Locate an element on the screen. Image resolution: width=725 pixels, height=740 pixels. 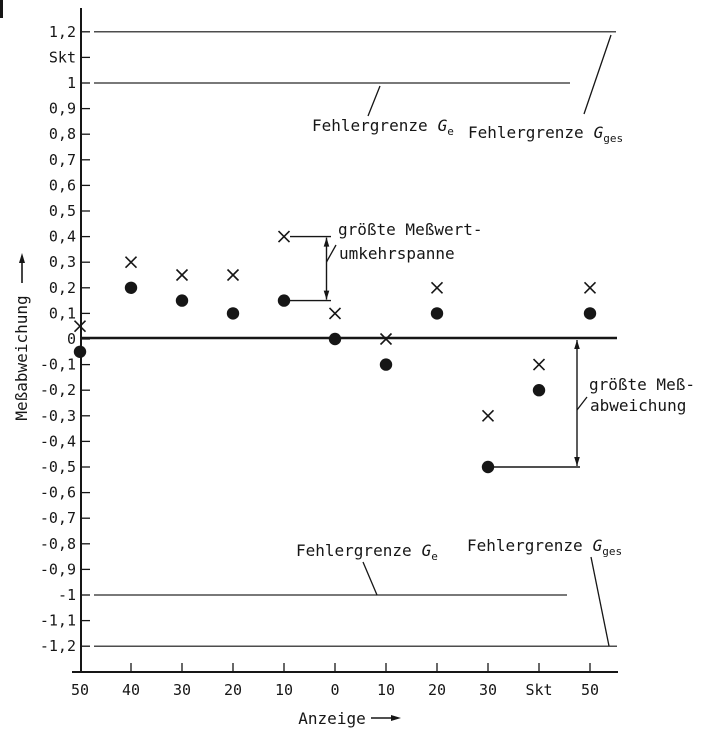
annotation-text: größte Meß- is located at coordinates (642, 384).